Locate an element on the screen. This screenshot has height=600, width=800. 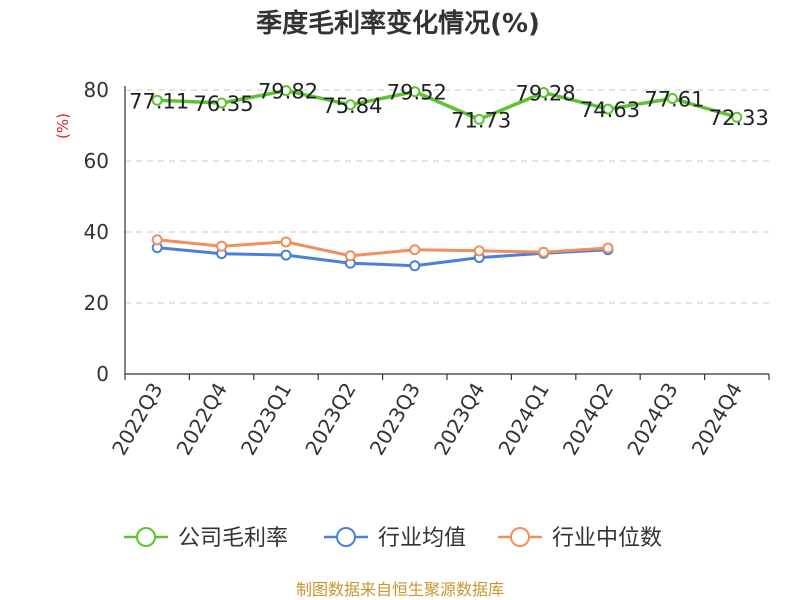
legend-label: 公司毛利率 is located at coordinates (233, 538).